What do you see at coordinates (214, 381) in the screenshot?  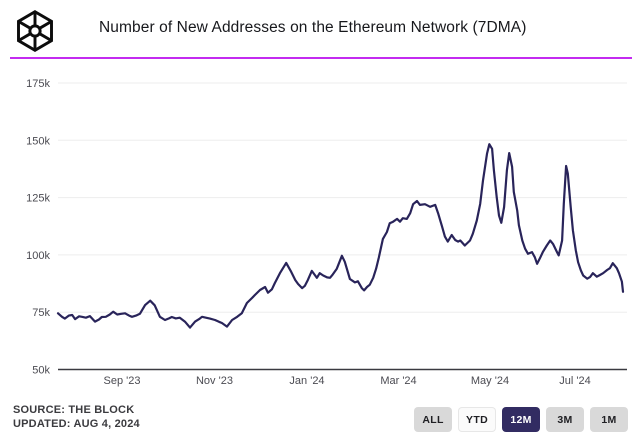 I see `x-axis-tick-label: Nov '23` at bounding box center [214, 381].